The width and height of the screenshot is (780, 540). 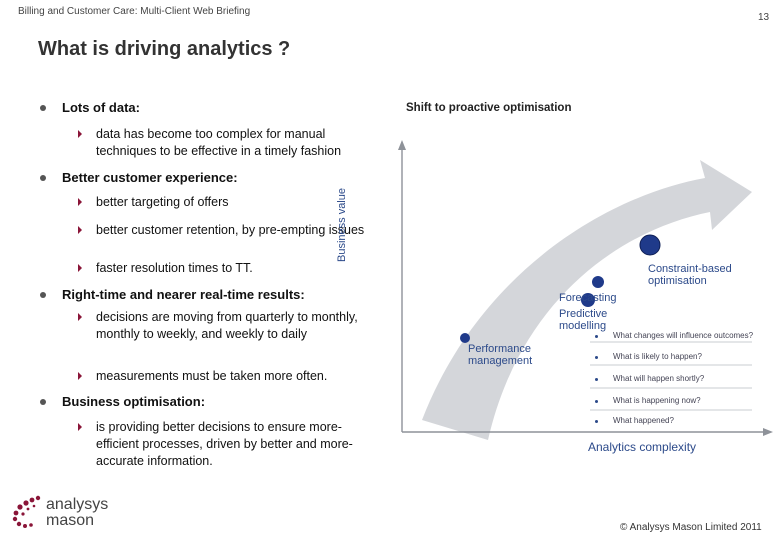 What do you see at coordinates (162, 202) in the screenshot?
I see `sub-bullet: better targeting of offers` at bounding box center [162, 202].